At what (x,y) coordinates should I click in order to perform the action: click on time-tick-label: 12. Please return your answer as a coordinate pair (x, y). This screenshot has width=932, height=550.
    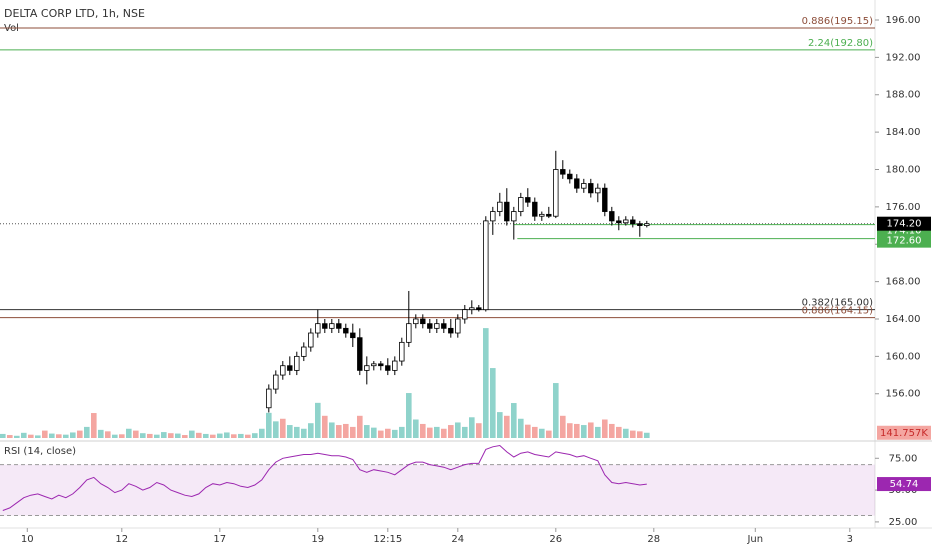
    Looking at the image, I should click on (121, 539).